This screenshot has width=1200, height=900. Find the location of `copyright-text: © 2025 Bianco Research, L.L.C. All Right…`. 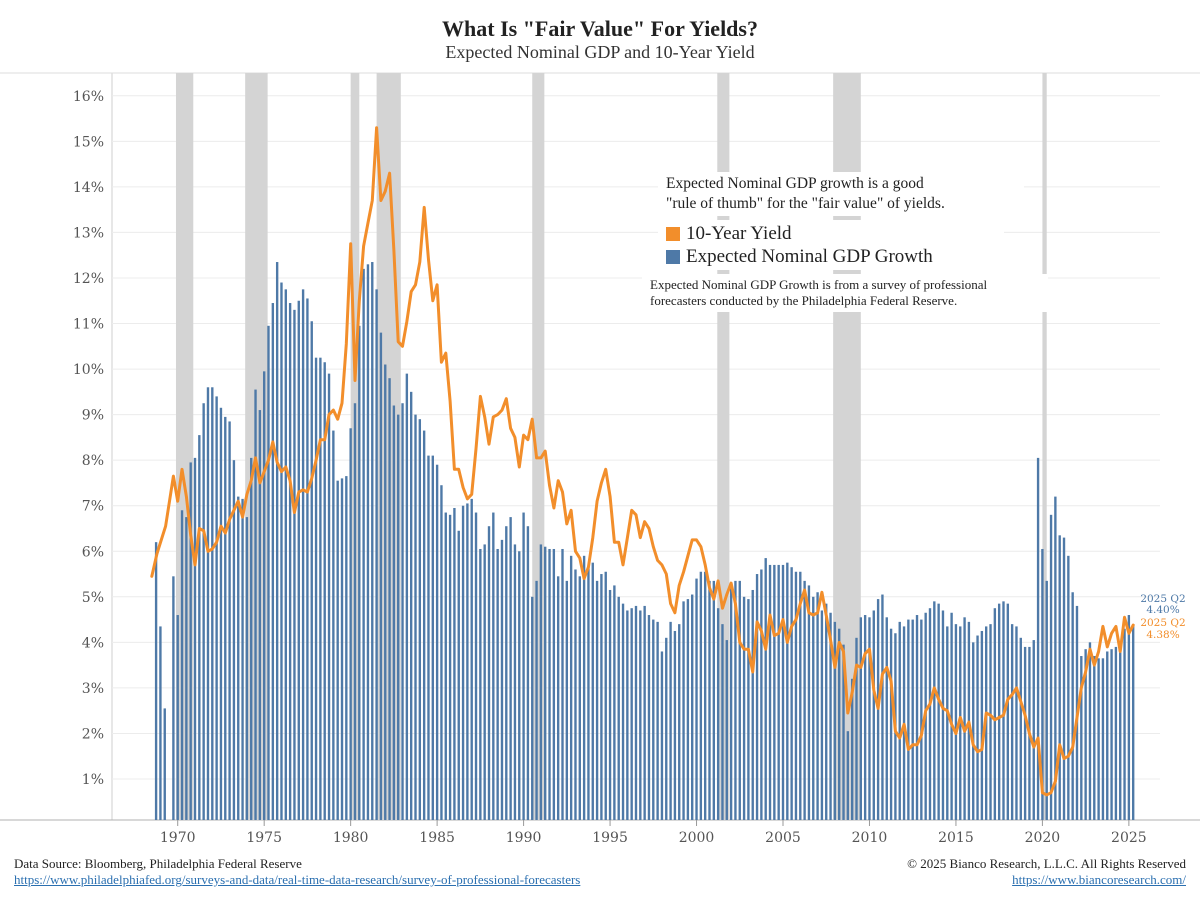

copyright-text: © 2025 Bianco Research, L.L.C. All Right… is located at coordinates (1046, 863).